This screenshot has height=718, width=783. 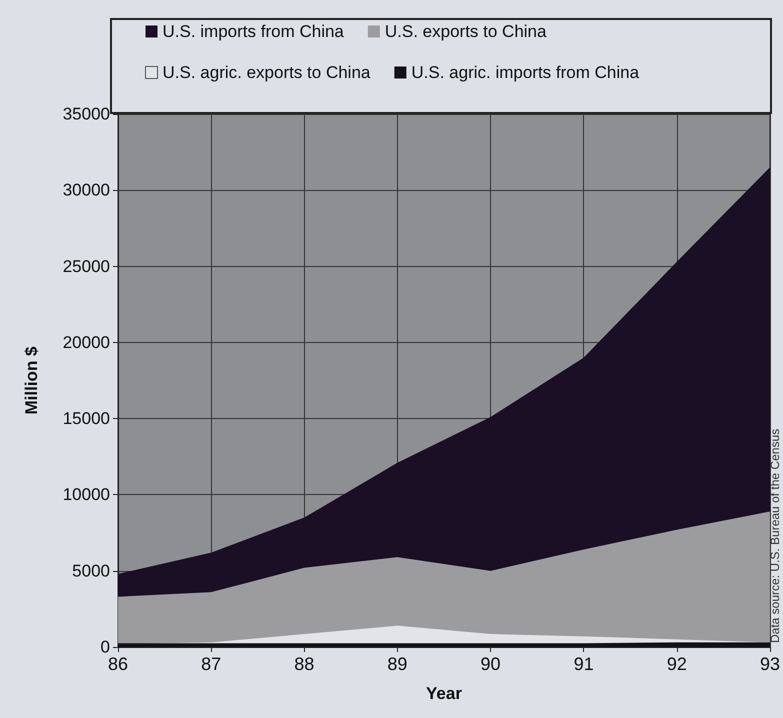 What do you see at coordinates (86, 418) in the screenshot?
I see `y-tick-label: 15000` at bounding box center [86, 418].